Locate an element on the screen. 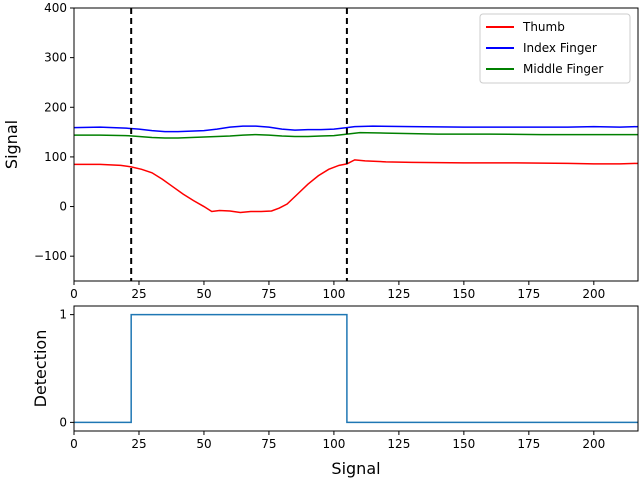  legend-label-index-finger: Index Finger is located at coordinates (560, 48).